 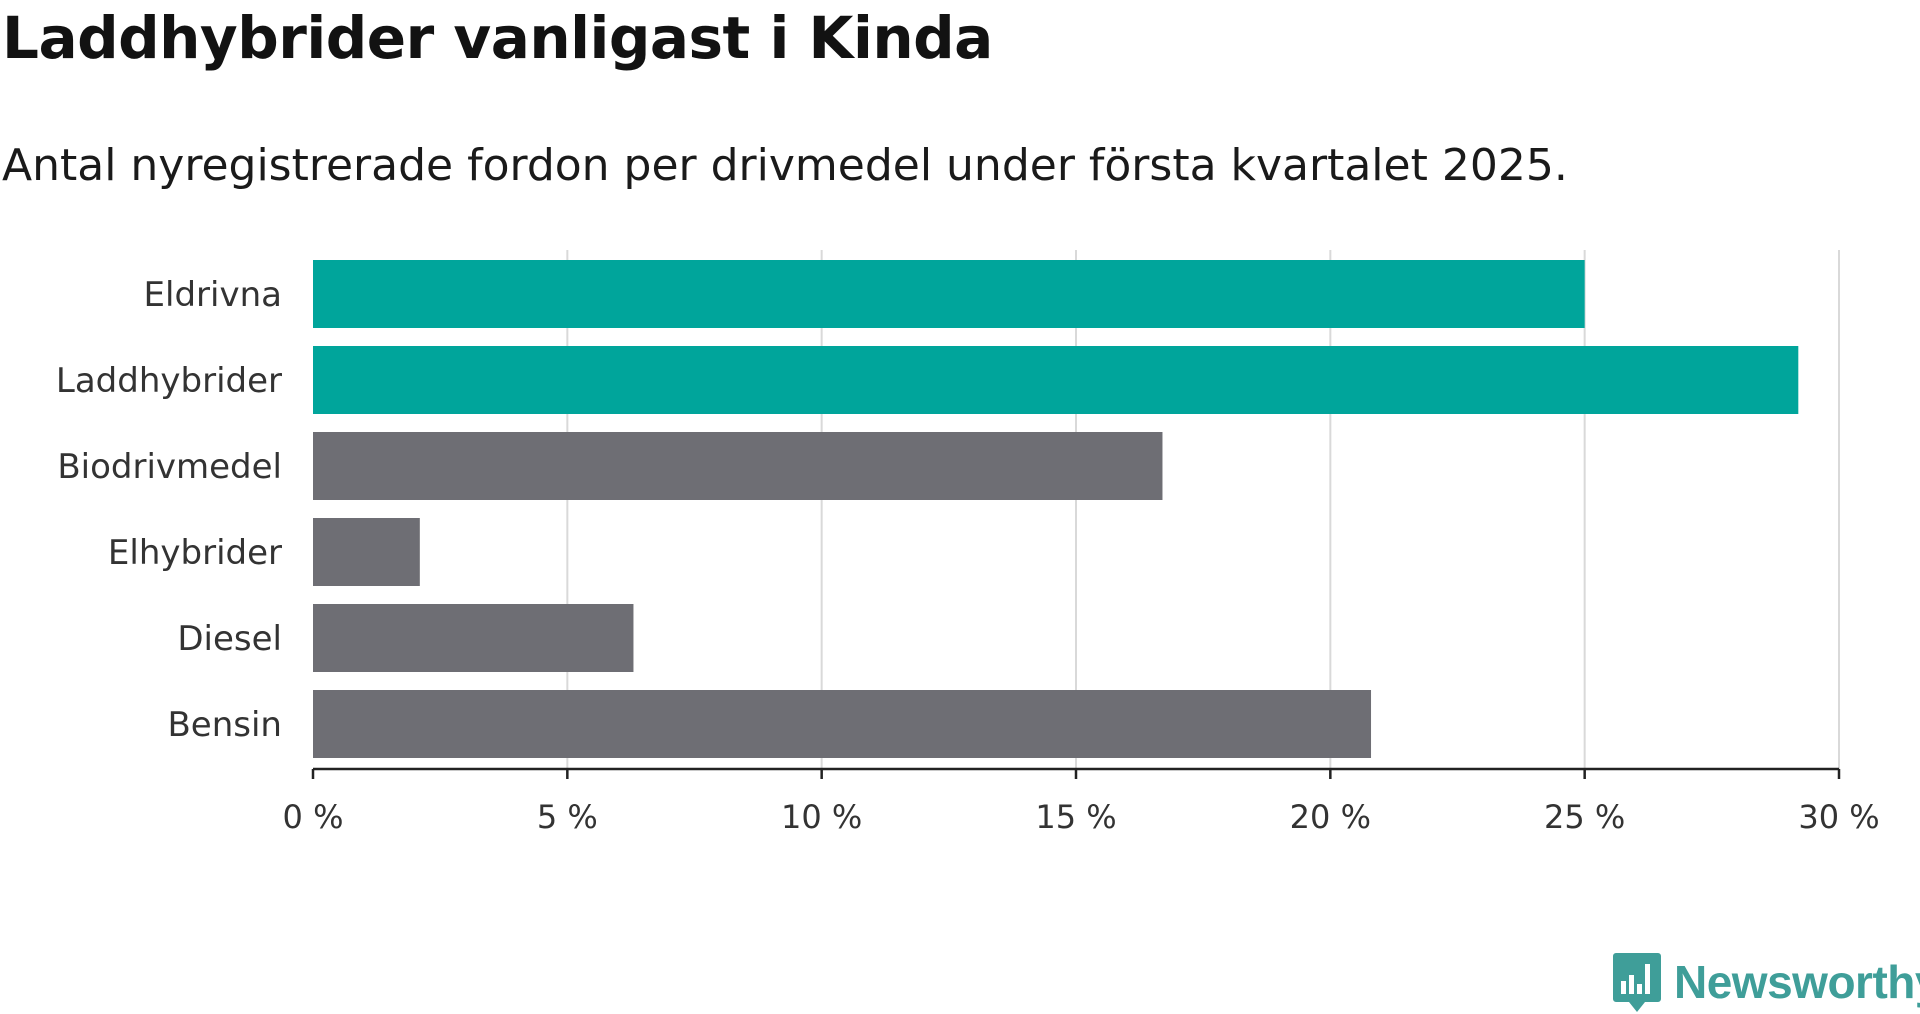 I want to click on x-tick-label: 25 %, so click(x=1584, y=817).